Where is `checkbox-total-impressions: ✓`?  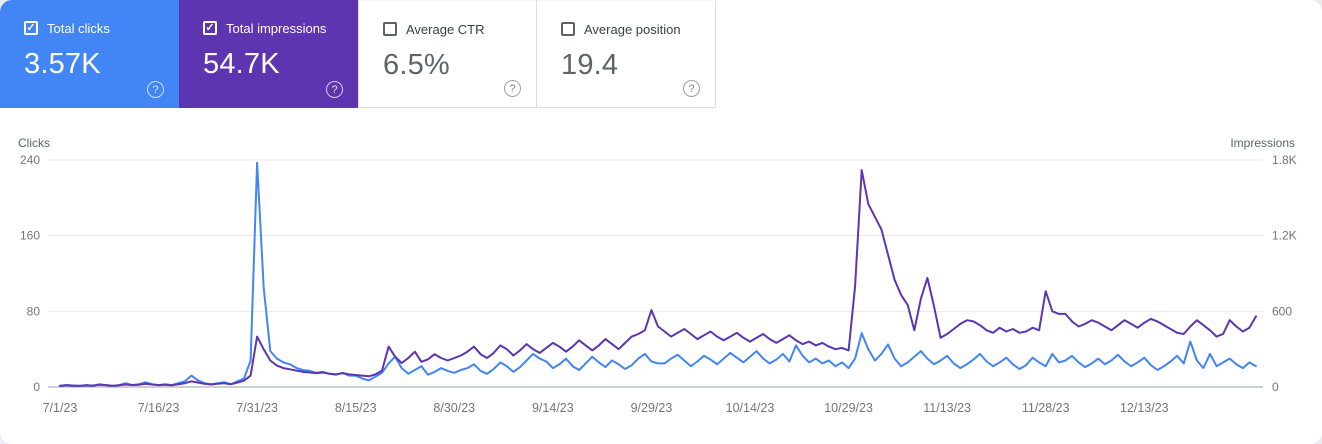
checkbox-total-impressions: ✓ is located at coordinates (210, 28).